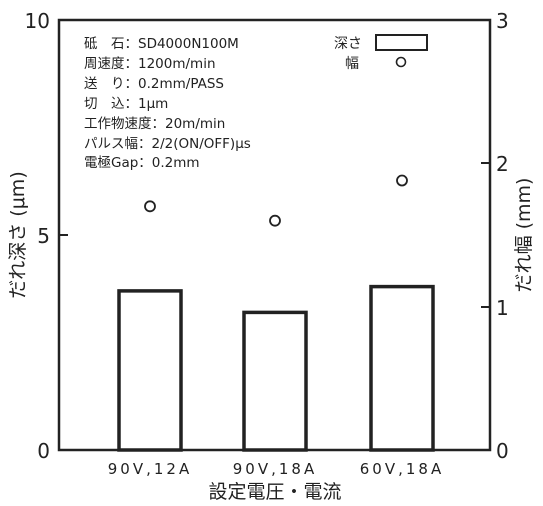 This screenshot has width=543, height=506. Describe the element at coordinates (502, 308) in the screenshot. I see `right-tick-label-1: 1` at that location.